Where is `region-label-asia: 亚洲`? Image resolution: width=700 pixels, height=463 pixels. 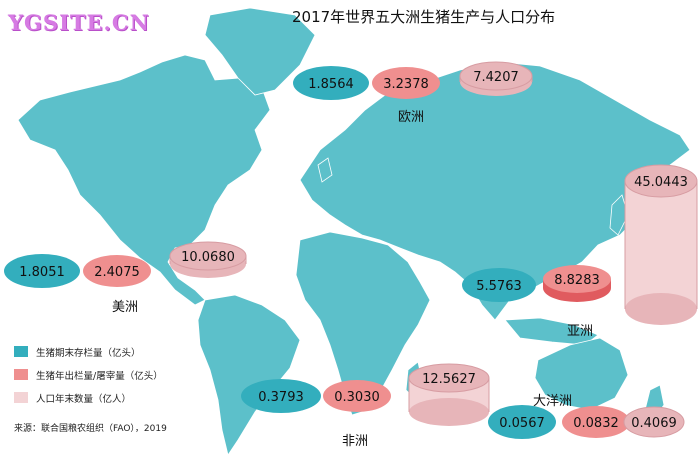 region-label-asia: 亚洲 is located at coordinates (580, 331).